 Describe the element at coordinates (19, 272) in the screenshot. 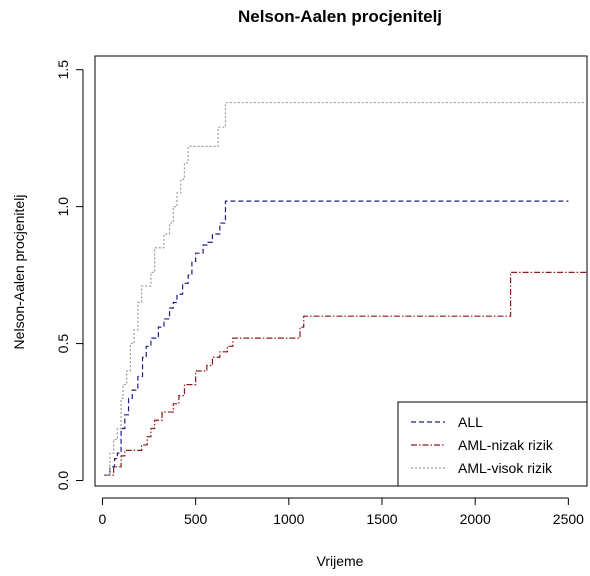

I see `y-axis-label: Nelson-Aalen procjenitelj` at that location.